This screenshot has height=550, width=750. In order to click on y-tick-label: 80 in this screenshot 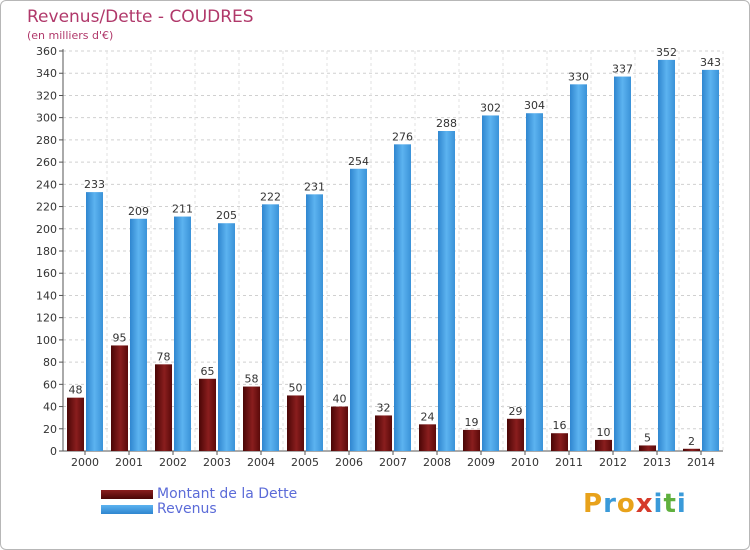, I will do `click(50, 362)`.